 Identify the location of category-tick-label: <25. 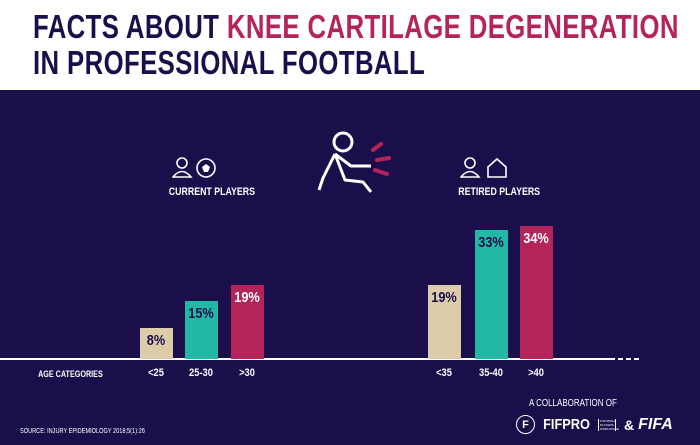
(156, 373).